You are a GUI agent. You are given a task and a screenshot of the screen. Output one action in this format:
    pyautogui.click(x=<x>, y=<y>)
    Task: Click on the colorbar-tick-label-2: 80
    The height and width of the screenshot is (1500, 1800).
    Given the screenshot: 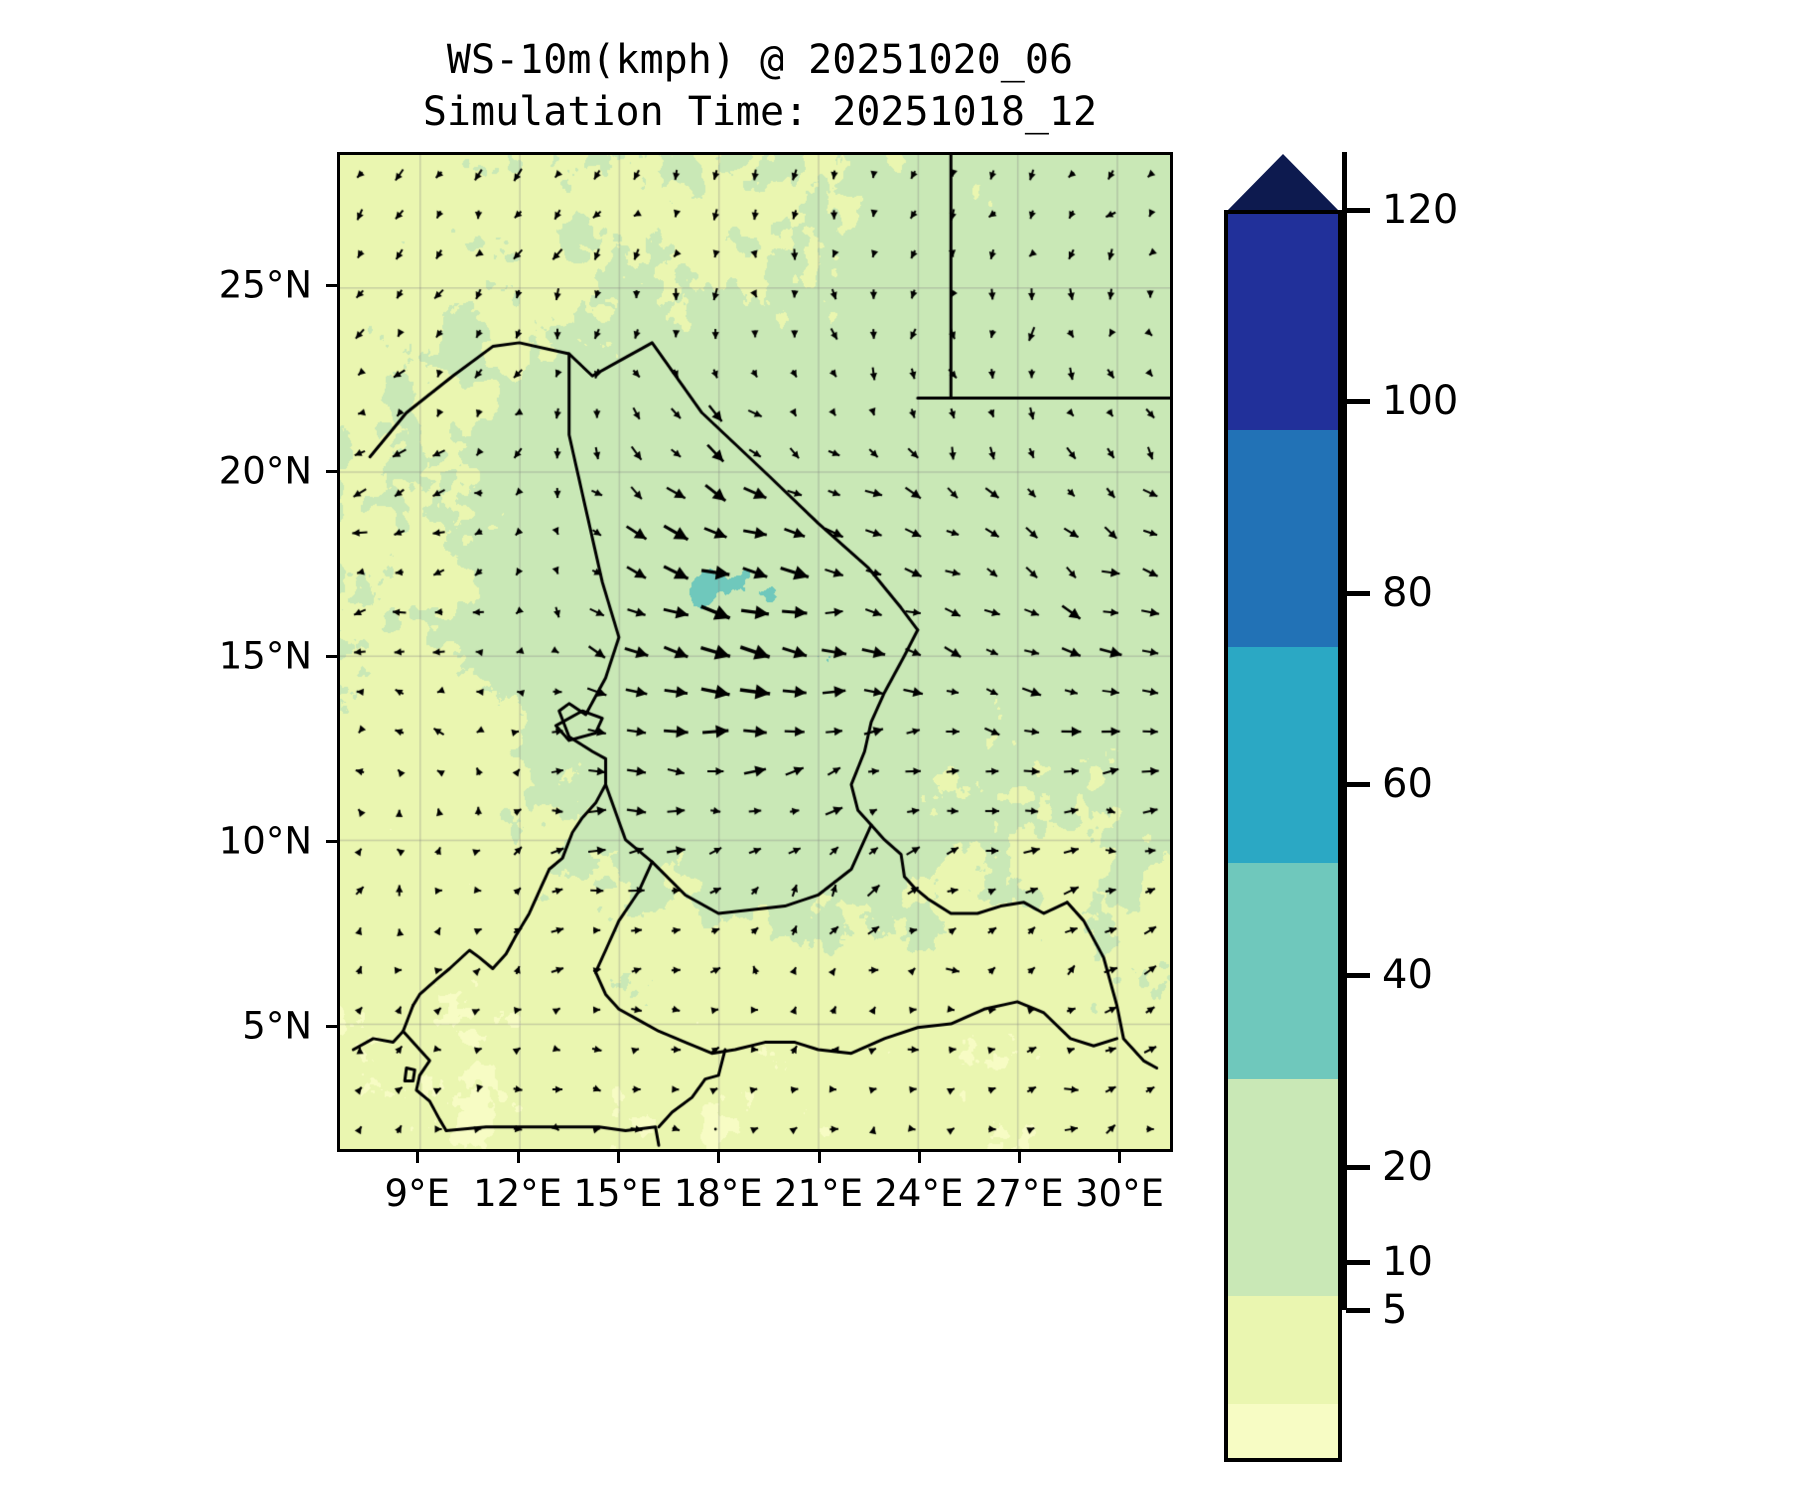 What is the action you would take?
    pyautogui.click(x=1407, y=592)
    